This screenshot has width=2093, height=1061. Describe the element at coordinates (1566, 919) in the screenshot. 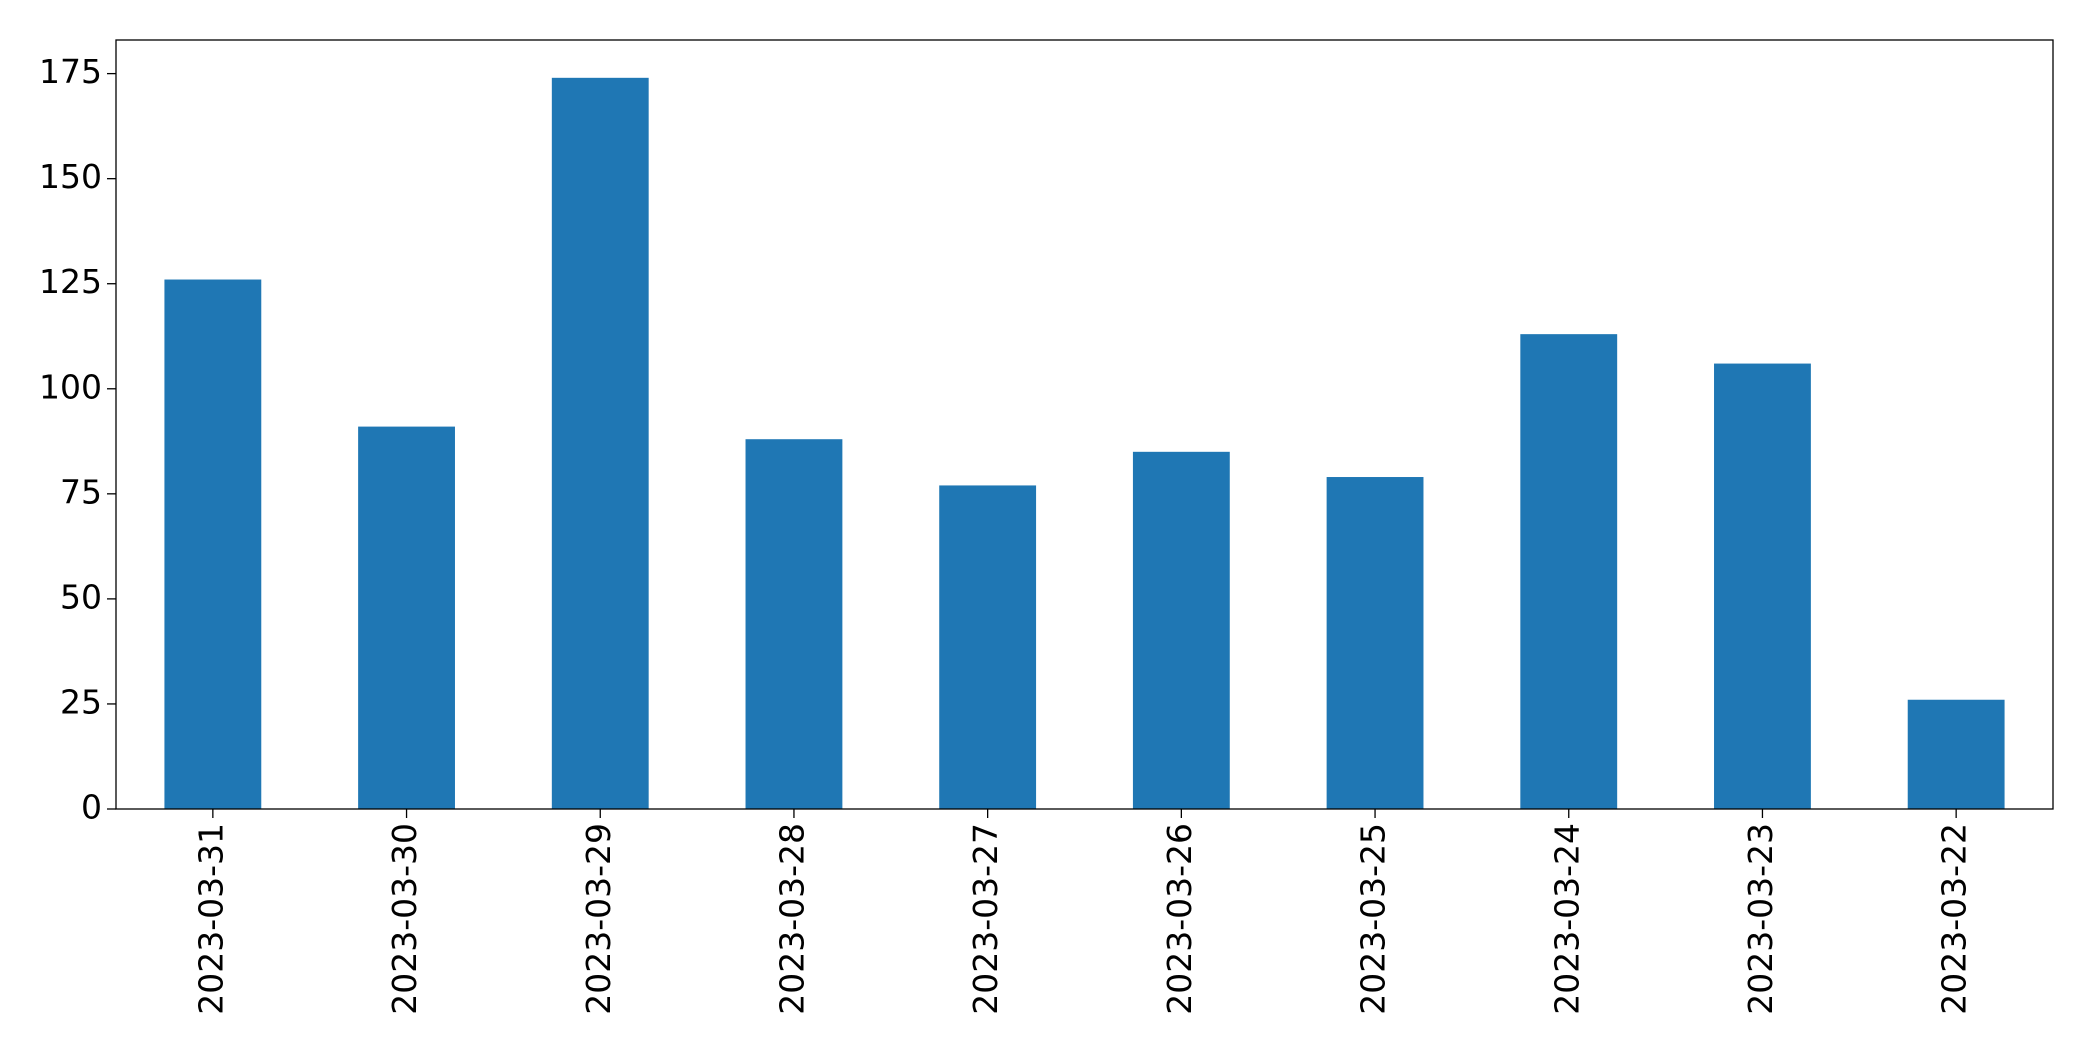

I see `x-tick-label: 2023-03-24` at that location.